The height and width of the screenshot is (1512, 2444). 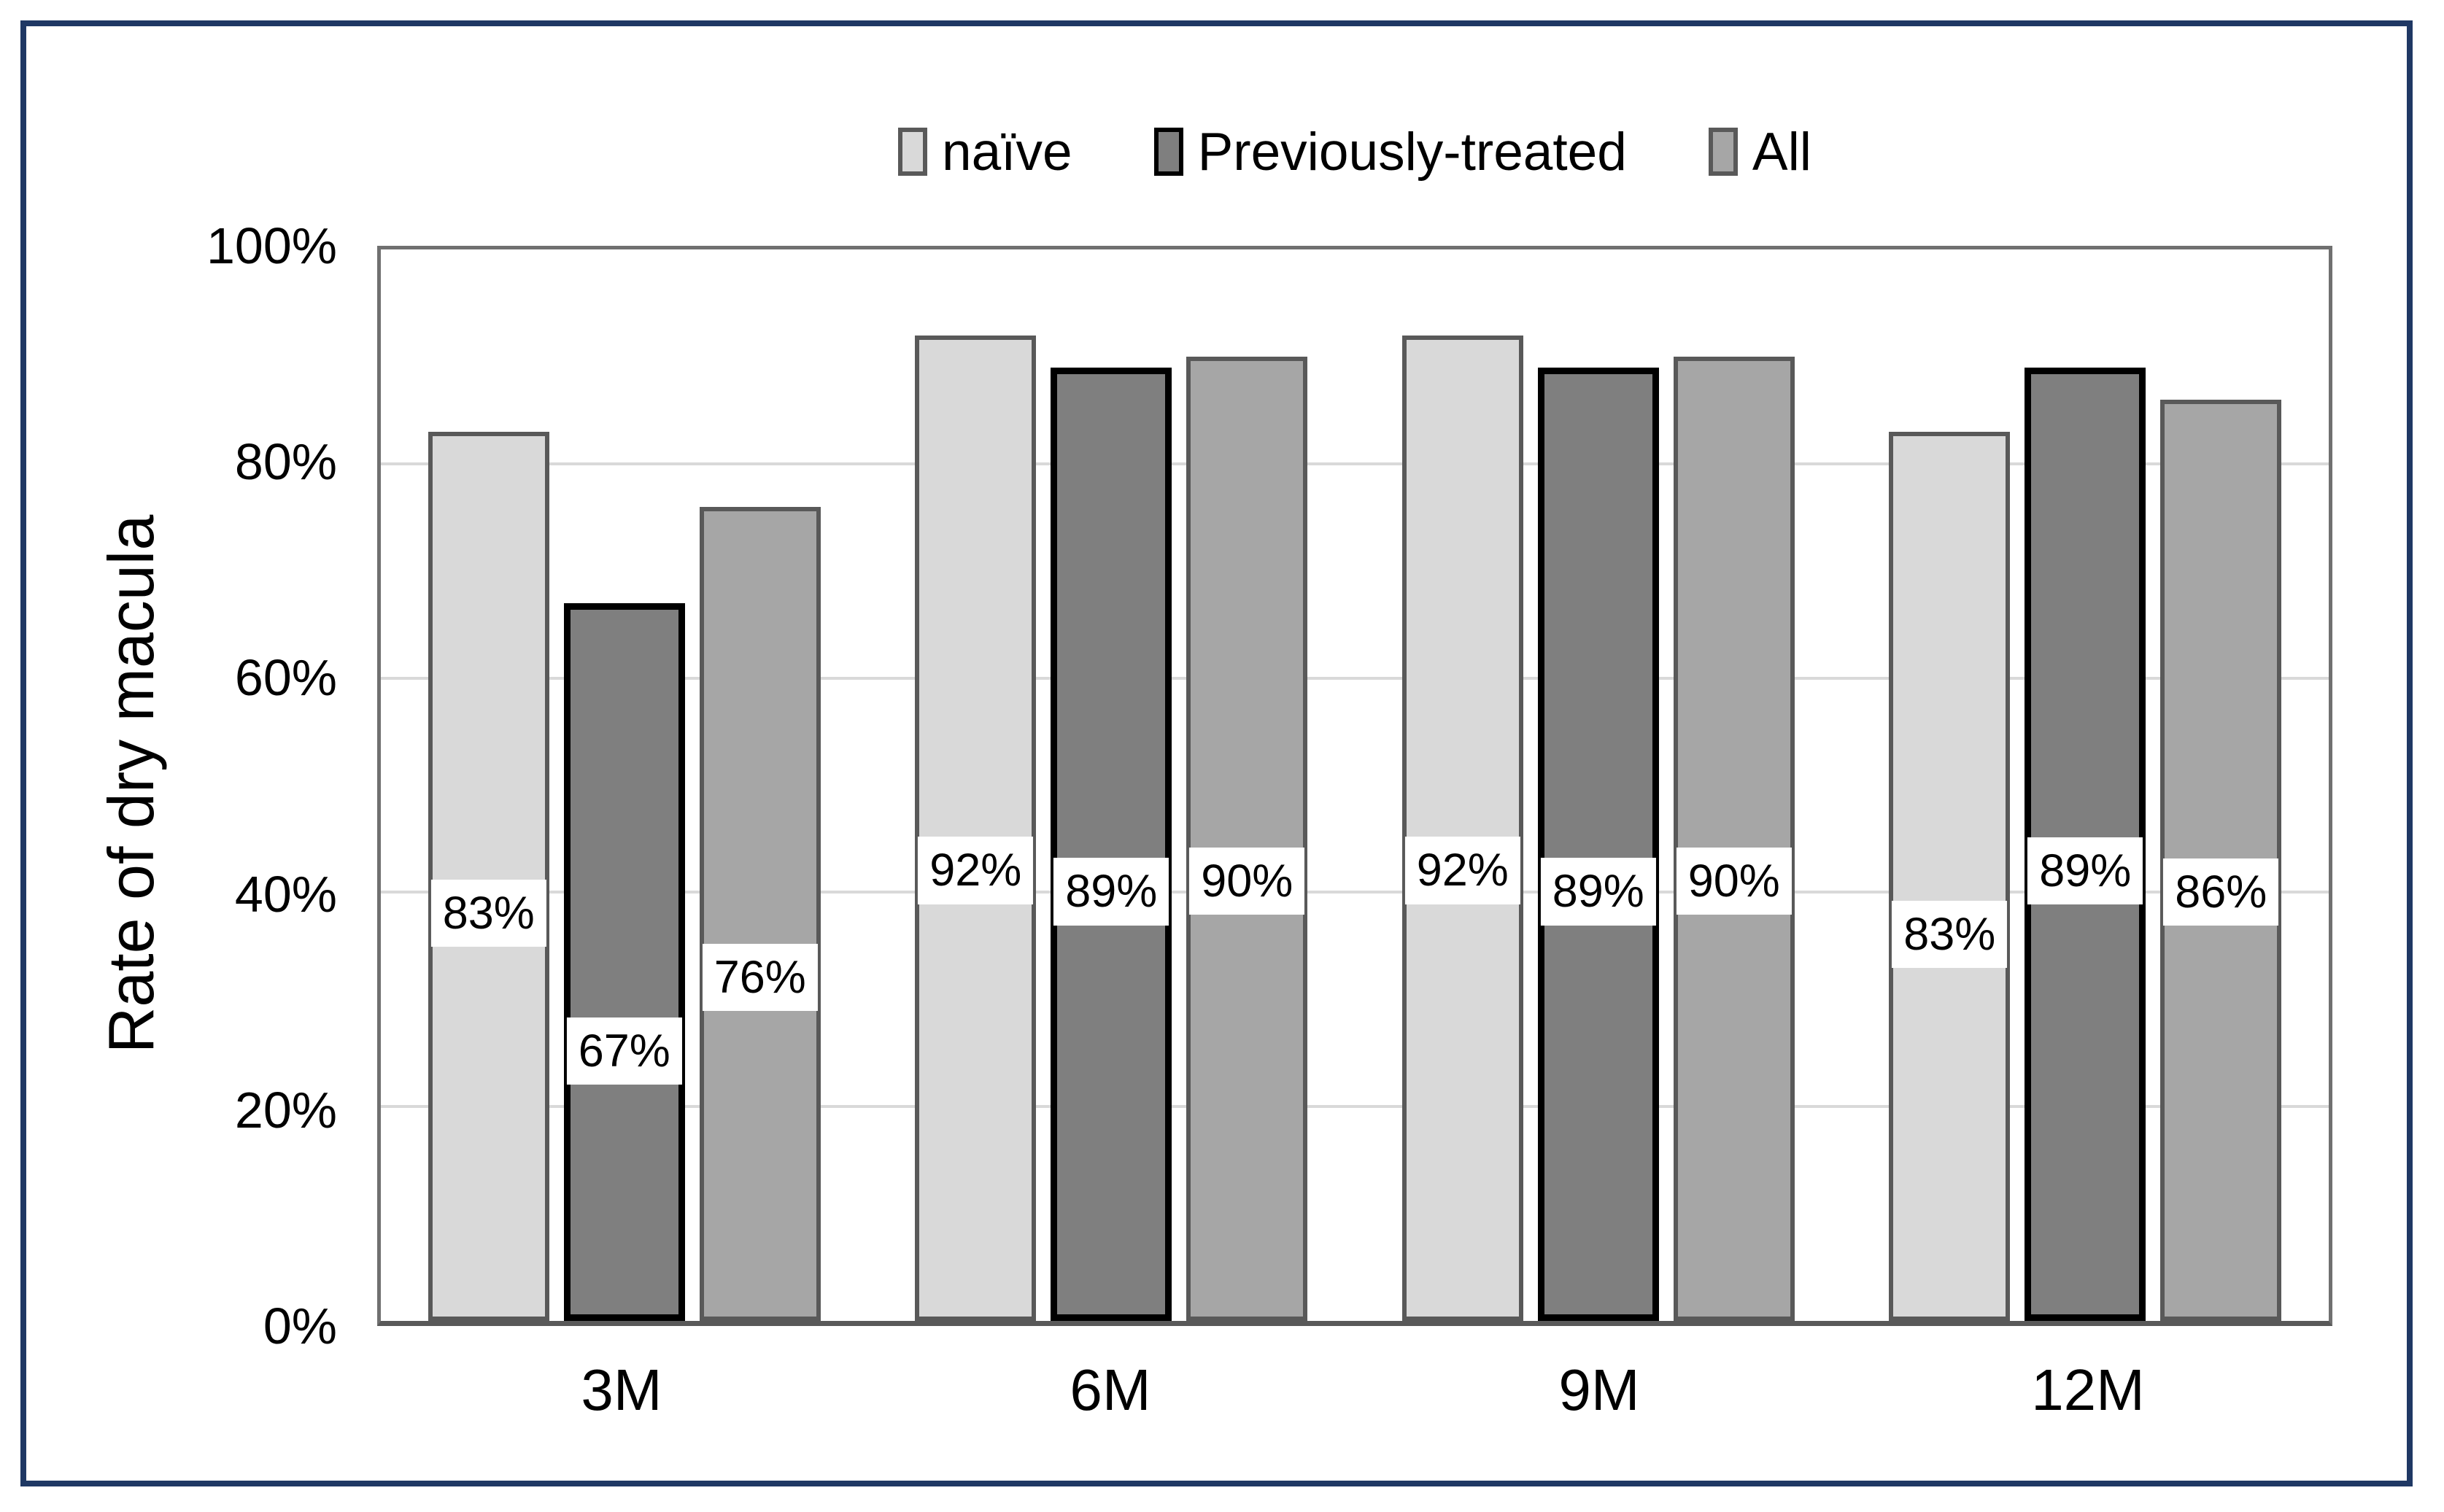 I want to click on bar-data-label: 86%, so click(x=2221, y=892).